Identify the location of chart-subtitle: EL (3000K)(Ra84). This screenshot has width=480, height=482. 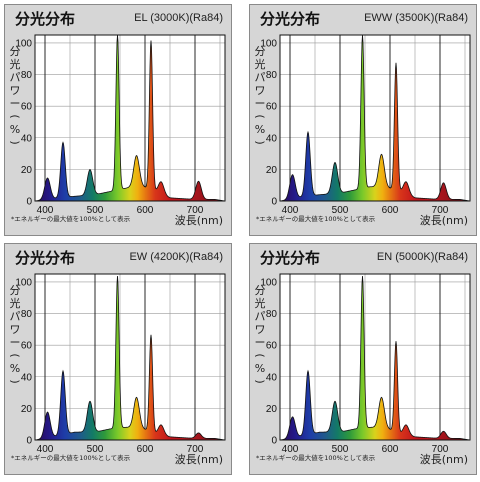
(178, 18).